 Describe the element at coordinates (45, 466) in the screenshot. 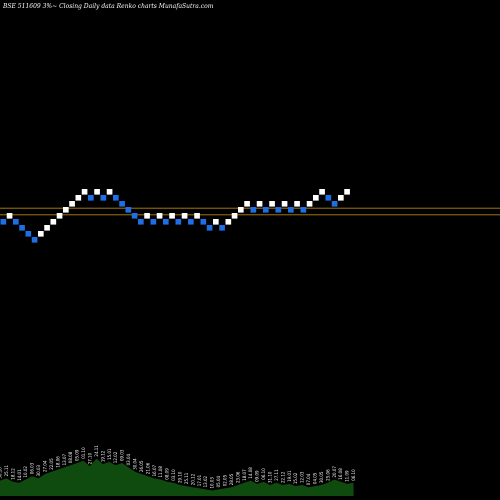

I see `volume-label: 27.04` at that location.